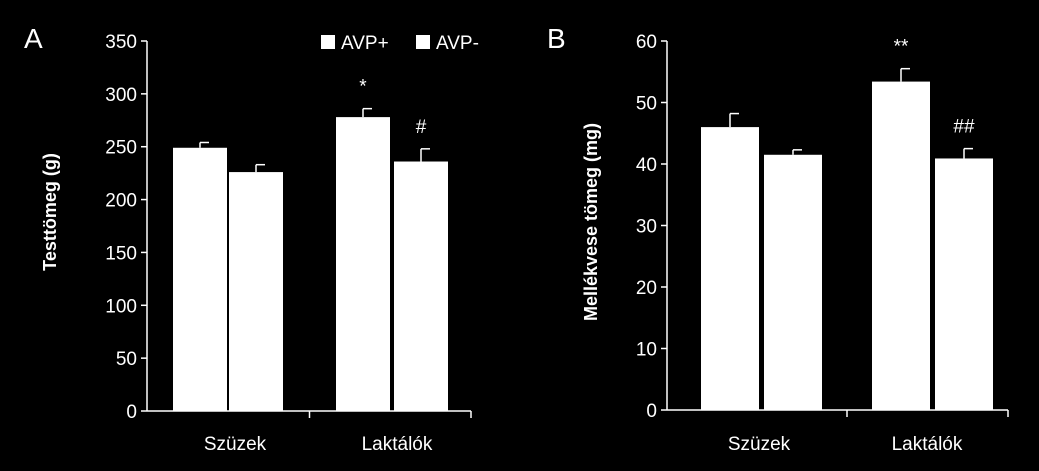 The height and width of the screenshot is (471, 1039). What do you see at coordinates (901, 47) in the screenshot?
I see `significance-marker-b: **` at bounding box center [901, 47].